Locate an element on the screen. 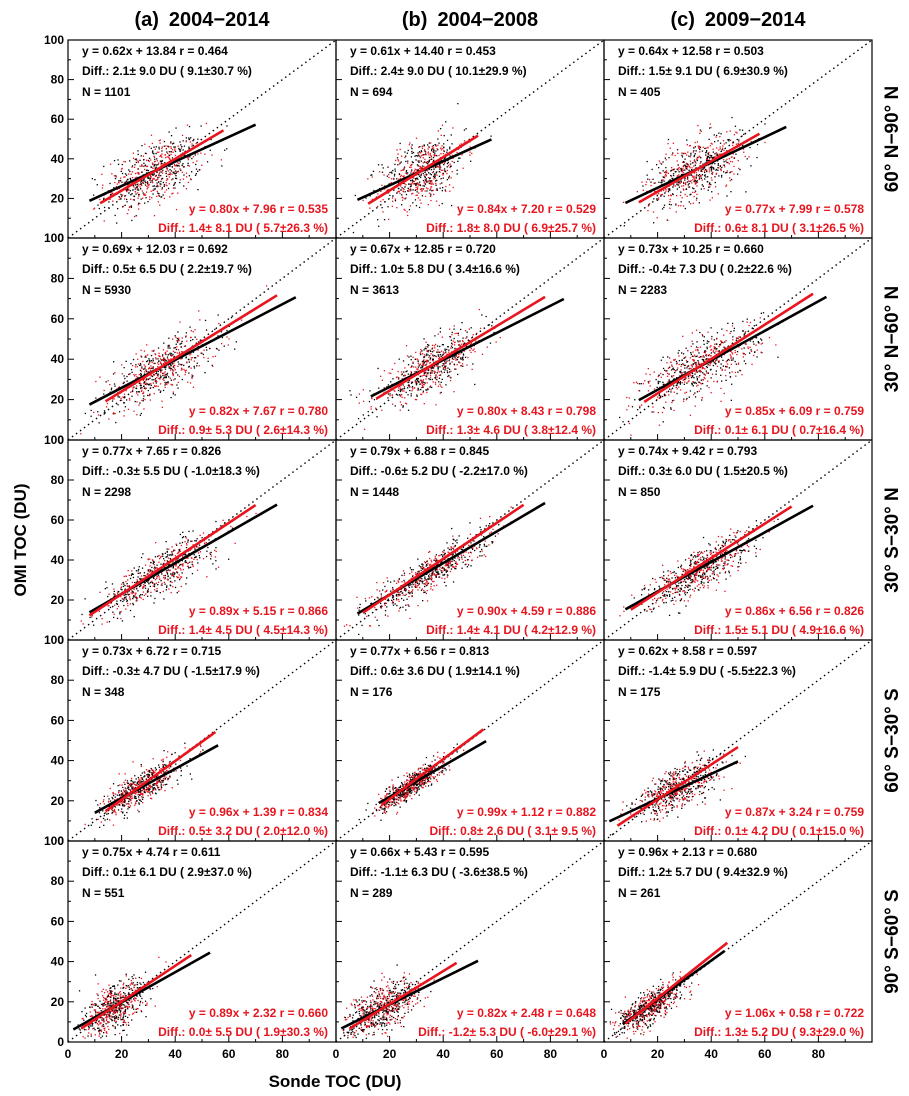 This screenshot has width=909, height=1096. regression-line-red is located at coordinates (699, 168).